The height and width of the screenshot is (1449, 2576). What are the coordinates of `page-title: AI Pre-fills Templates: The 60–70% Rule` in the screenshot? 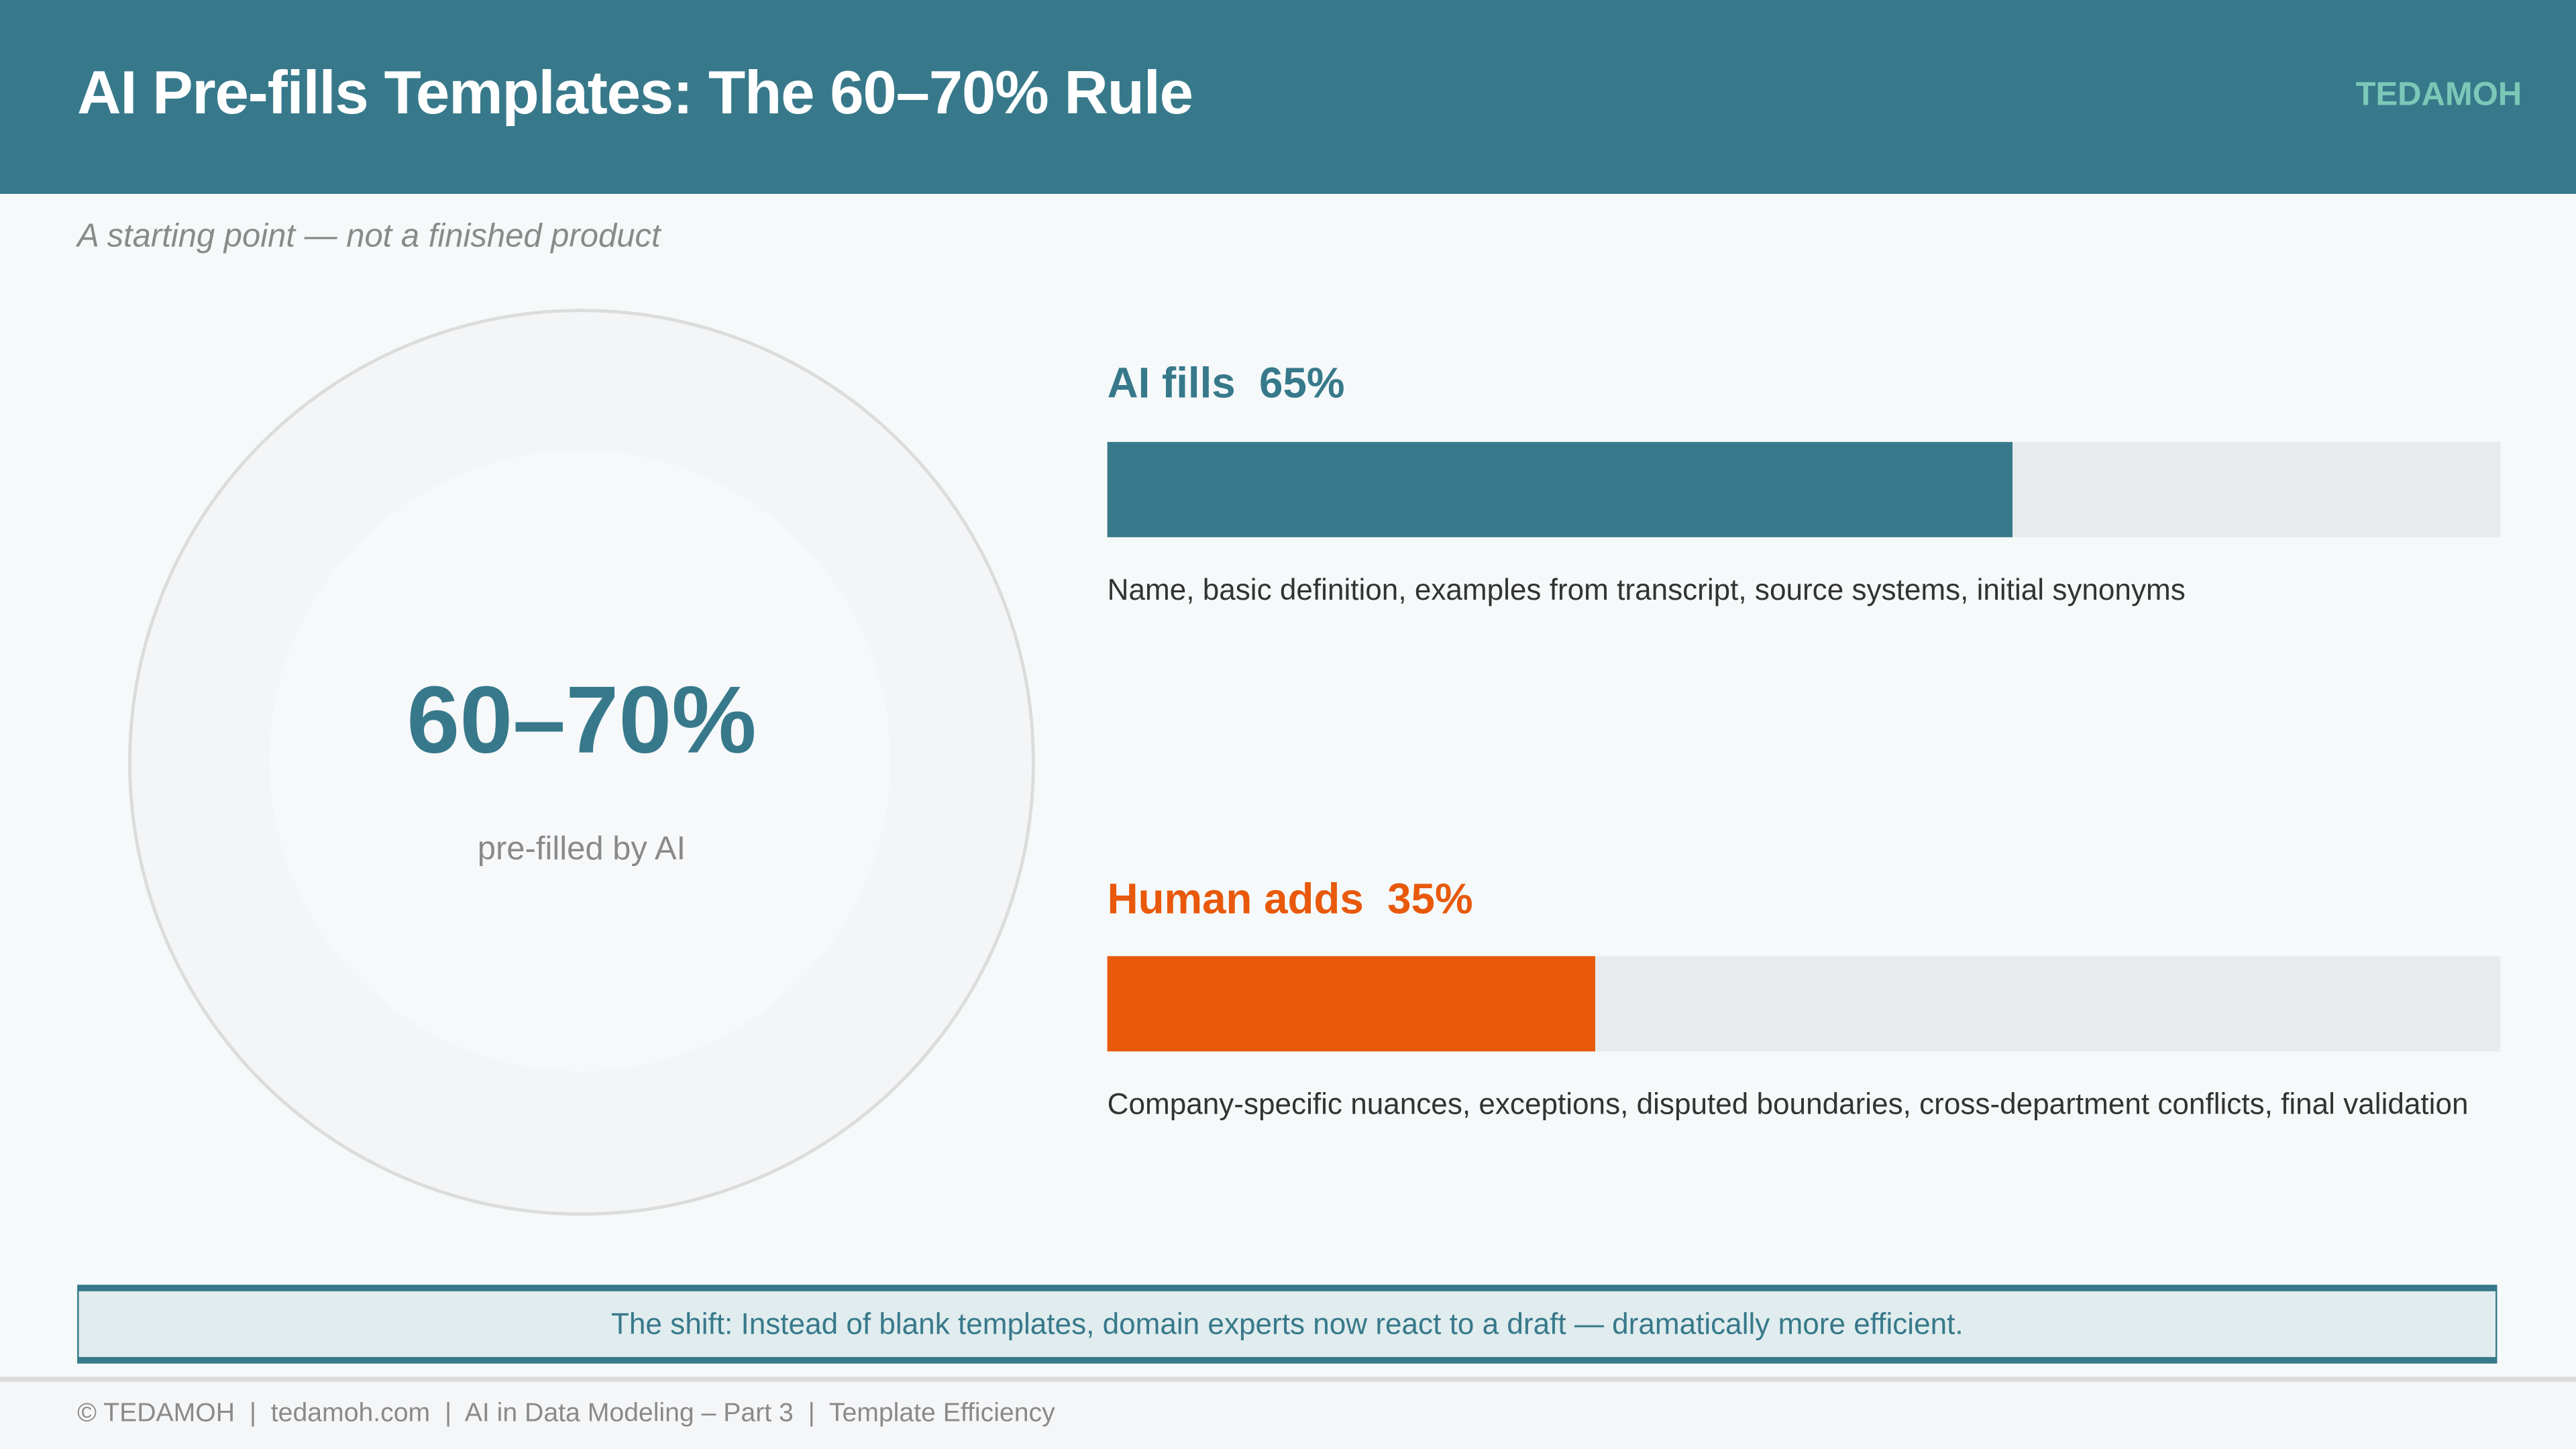 It's located at (635, 93).